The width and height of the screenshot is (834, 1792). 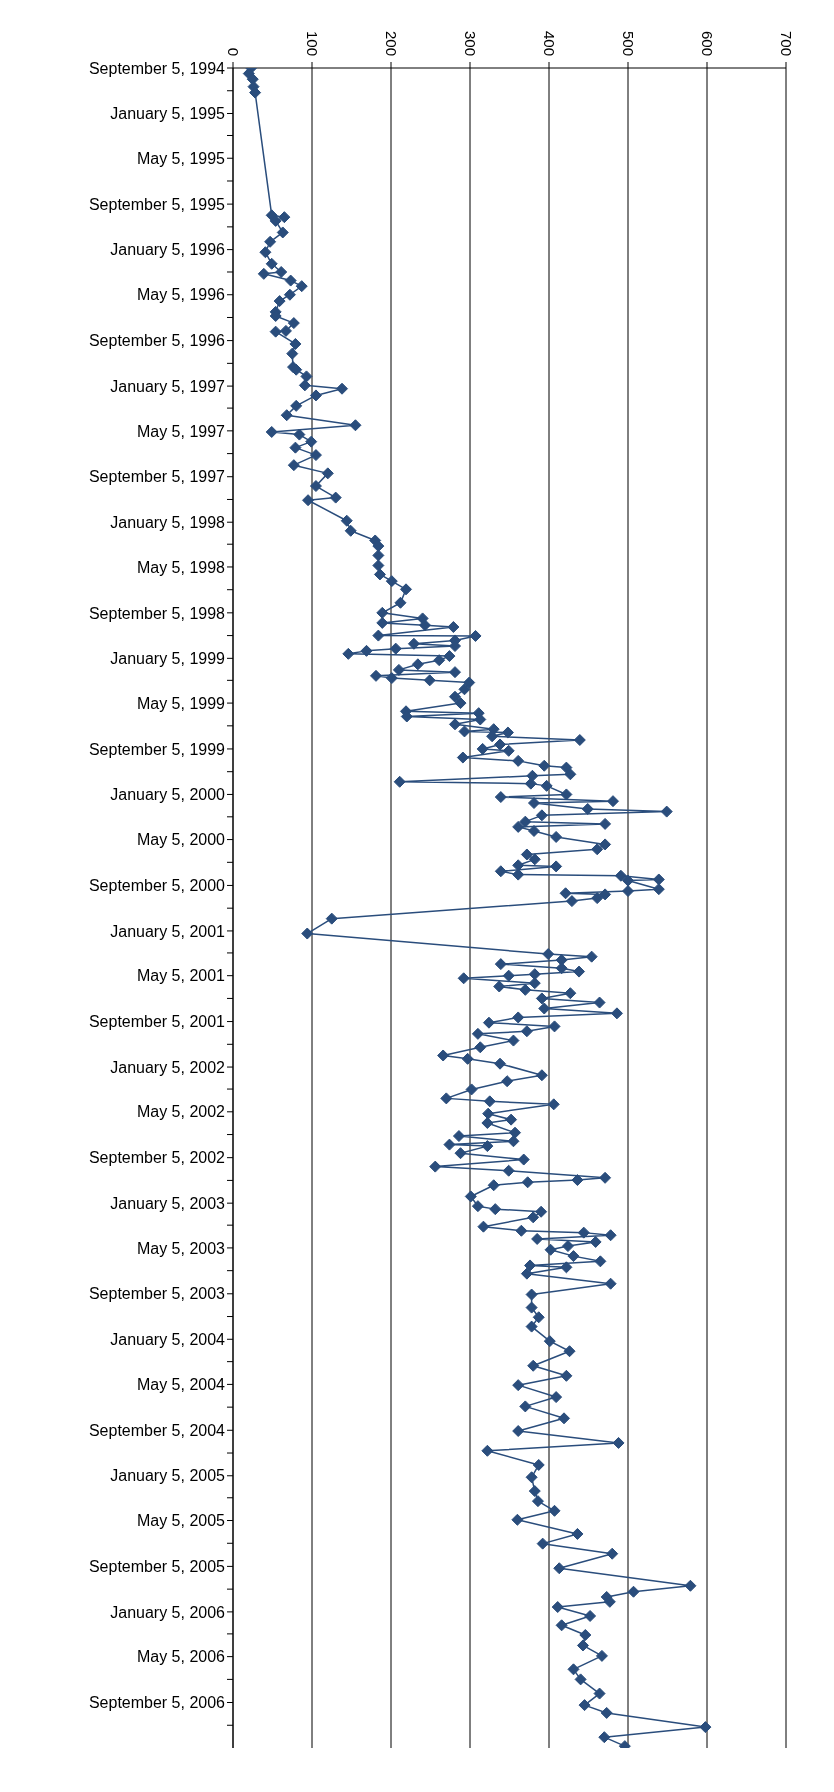 I want to click on y-tick-label: May 5, 2002, so click(x=181, y=1112).